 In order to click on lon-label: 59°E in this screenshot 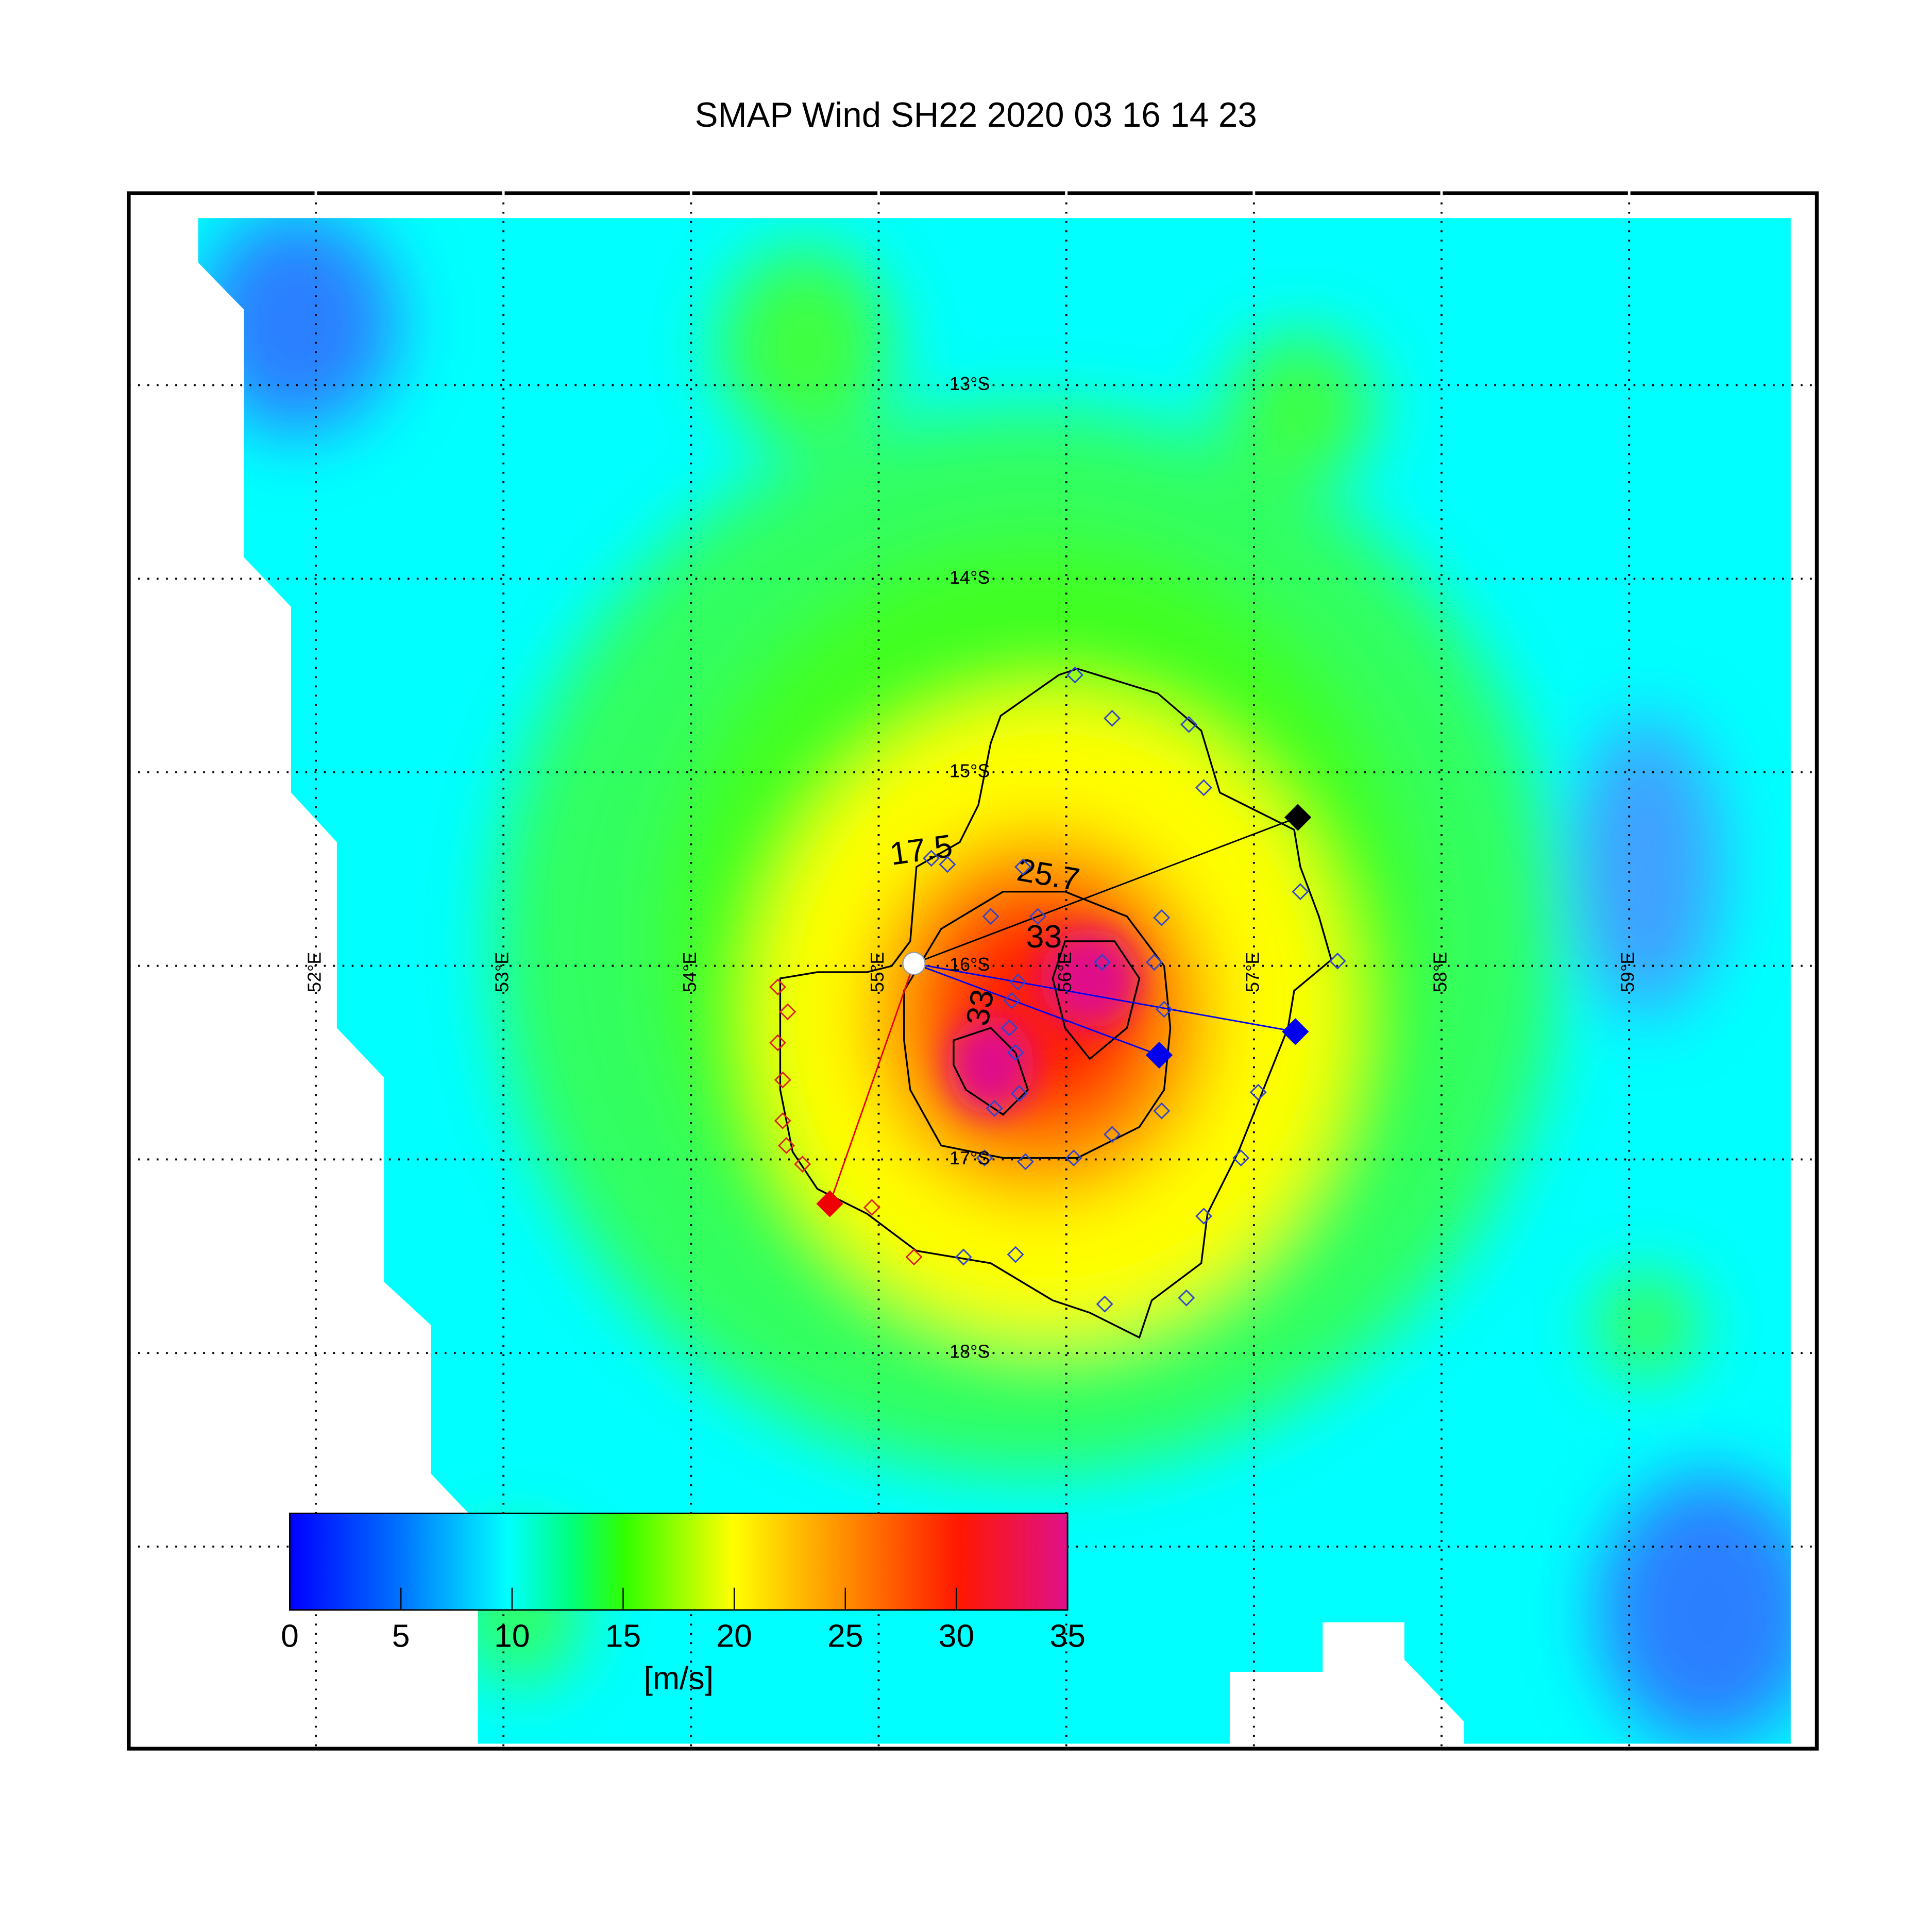, I will do `click(1627, 972)`.